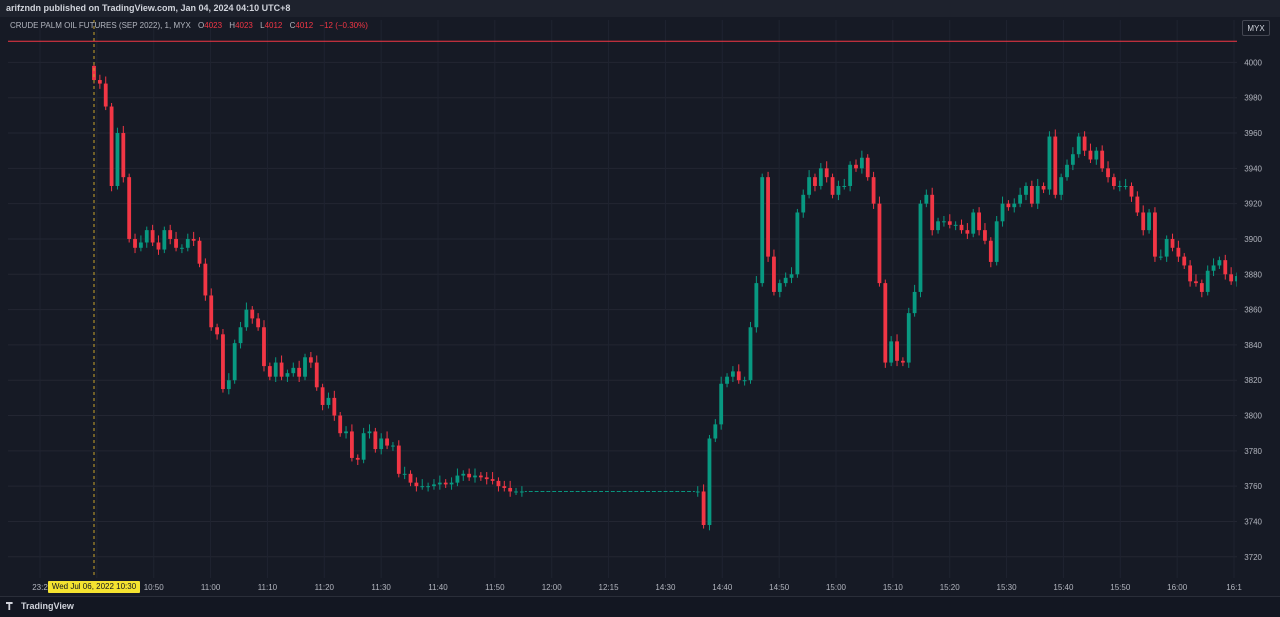 The height and width of the screenshot is (617, 1280). What do you see at coordinates (779, 587) in the screenshot?
I see `time-tick-label: 14:50` at bounding box center [779, 587].